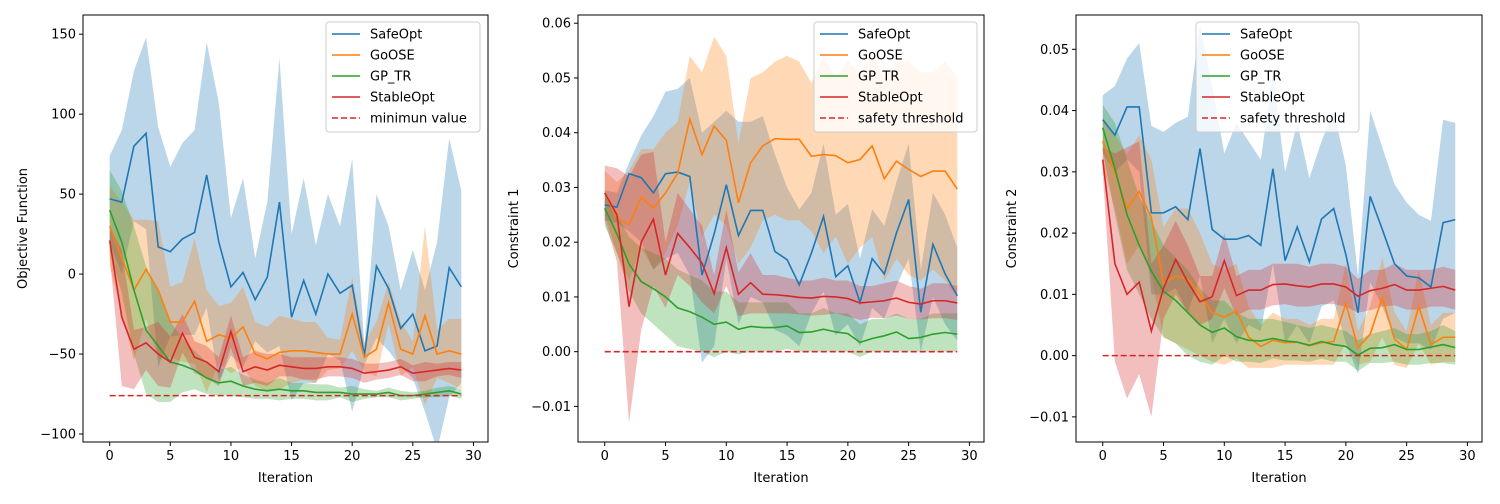 The width and height of the screenshot is (1500, 504). Describe the element at coordinates (514, 229) in the screenshot. I see `y-axis-label: Constraint 1` at that location.